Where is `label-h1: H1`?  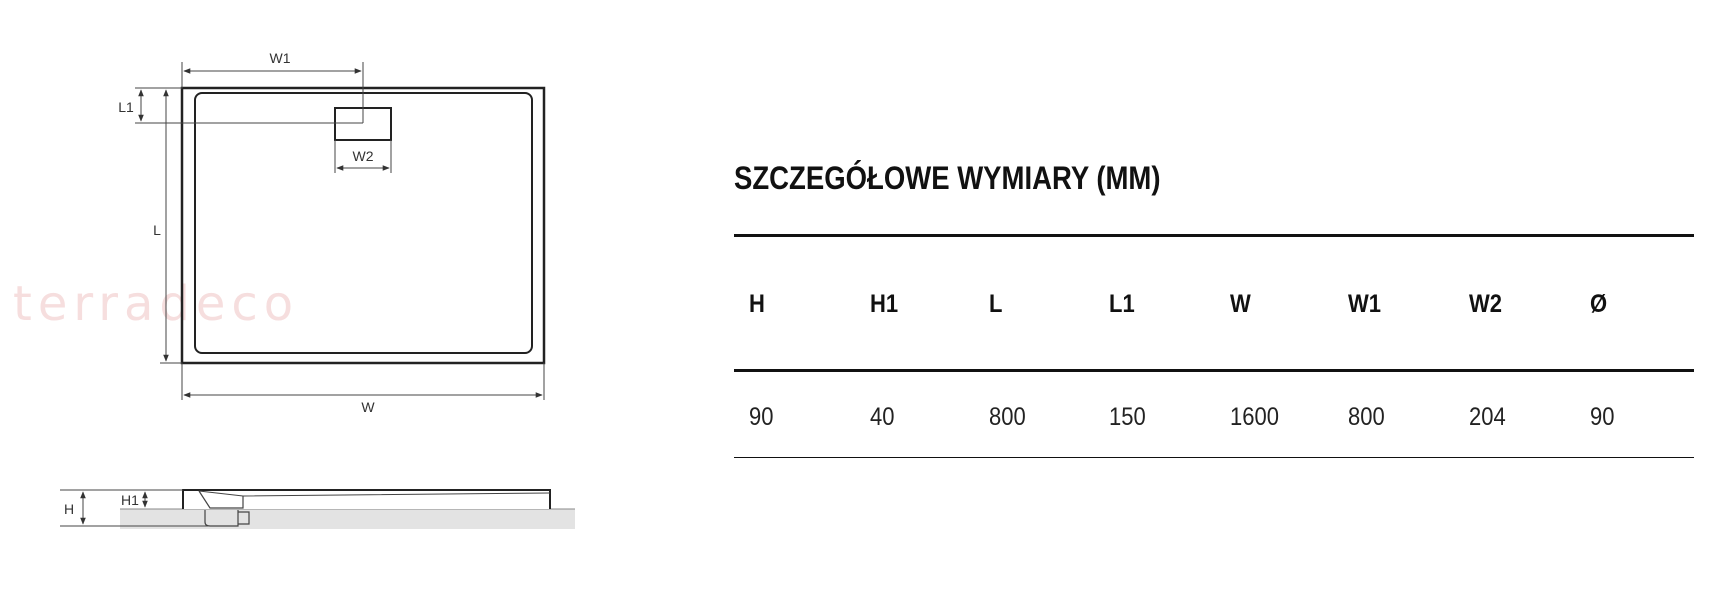
label-h1: H1 is located at coordinates (130, 500).